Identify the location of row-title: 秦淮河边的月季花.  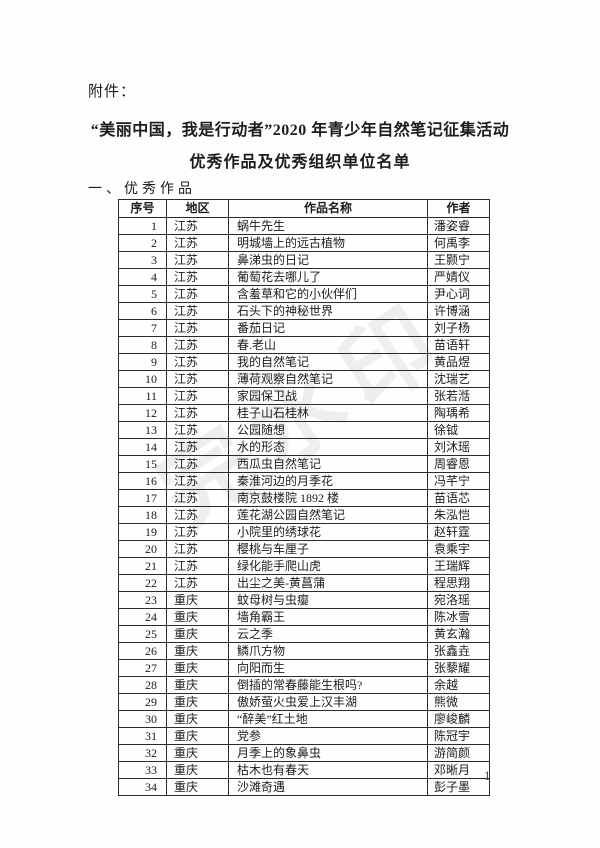
(328, 481).